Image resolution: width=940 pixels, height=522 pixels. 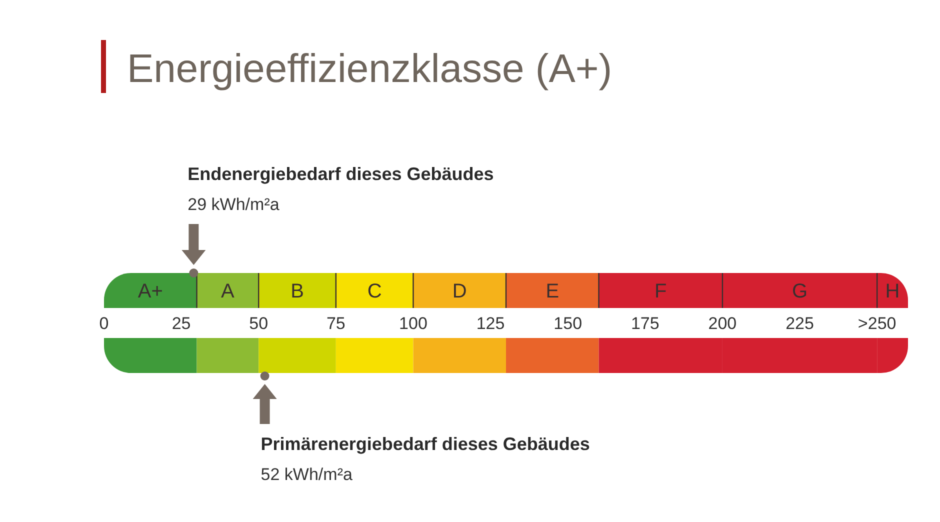 What do you see at coordinates (425, 444) in the screenshot?
I see `ref-line-label: Primärenergiebedarf dieses Gebäudes` at bounding box center [425, 444].